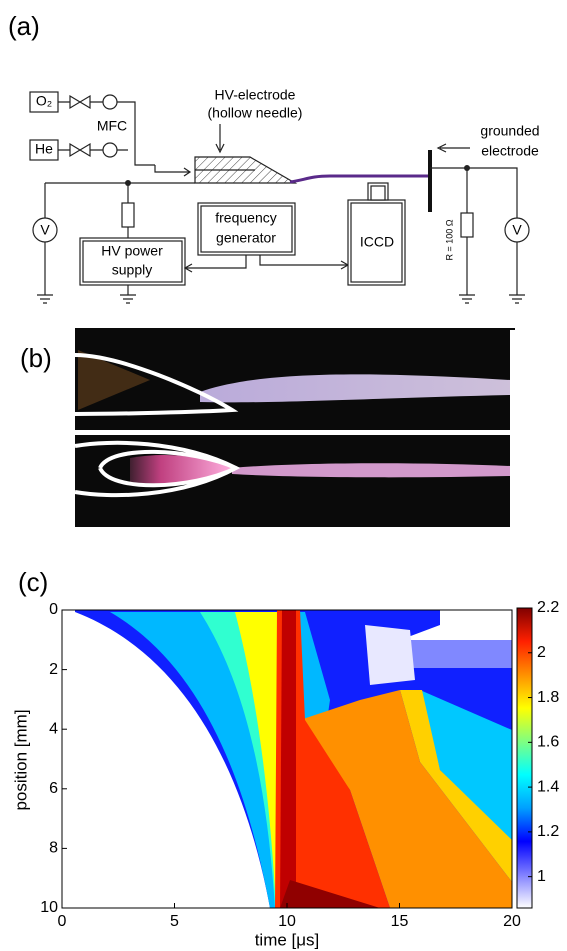 Image resolution: width=567 pixels, height=951 pixels. Describe the element at coordinates (541, 876) in the screenshot. I see `colorbar-tick-label: 1` at that location.